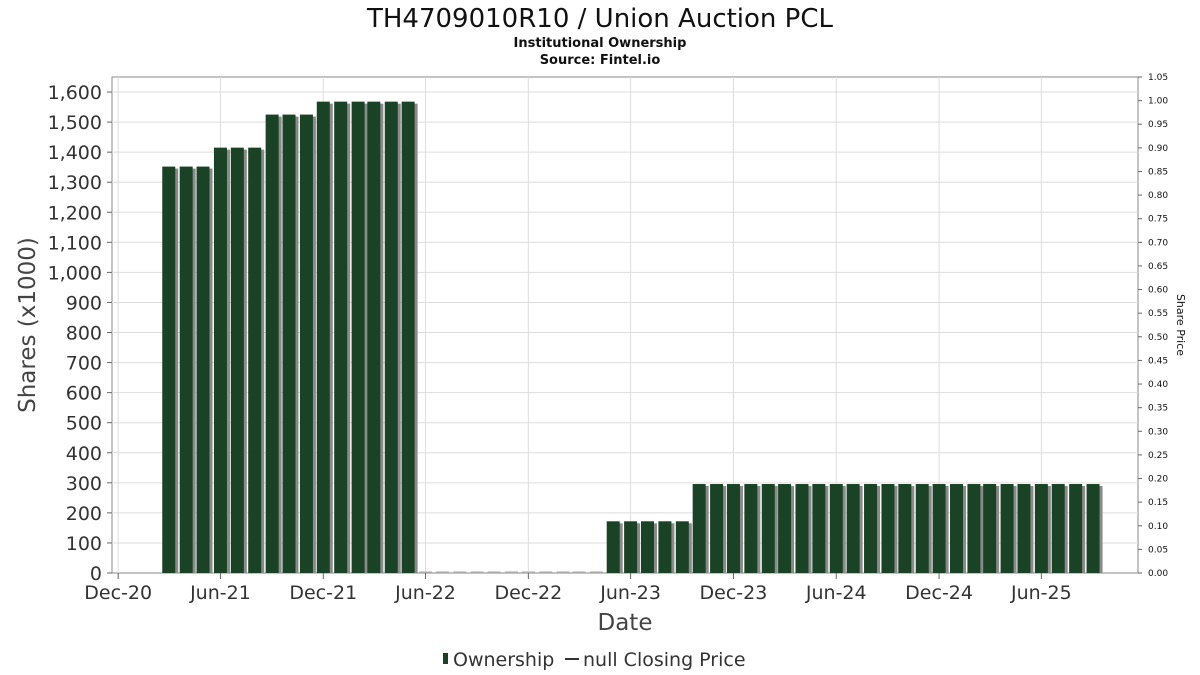  What do you see at coordinates (1158, 78) in the screenshot?
I see `y2-tick-label: 1.05` at bounding box center [1158, 78].